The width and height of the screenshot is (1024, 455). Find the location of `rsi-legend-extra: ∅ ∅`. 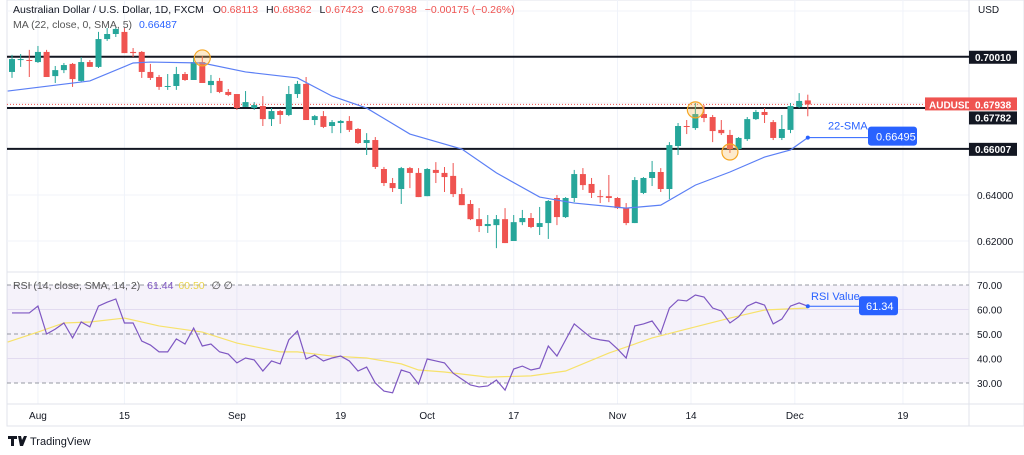

rsi-legend-extra: ∅ ∅ is located at coordinates (222, 286).